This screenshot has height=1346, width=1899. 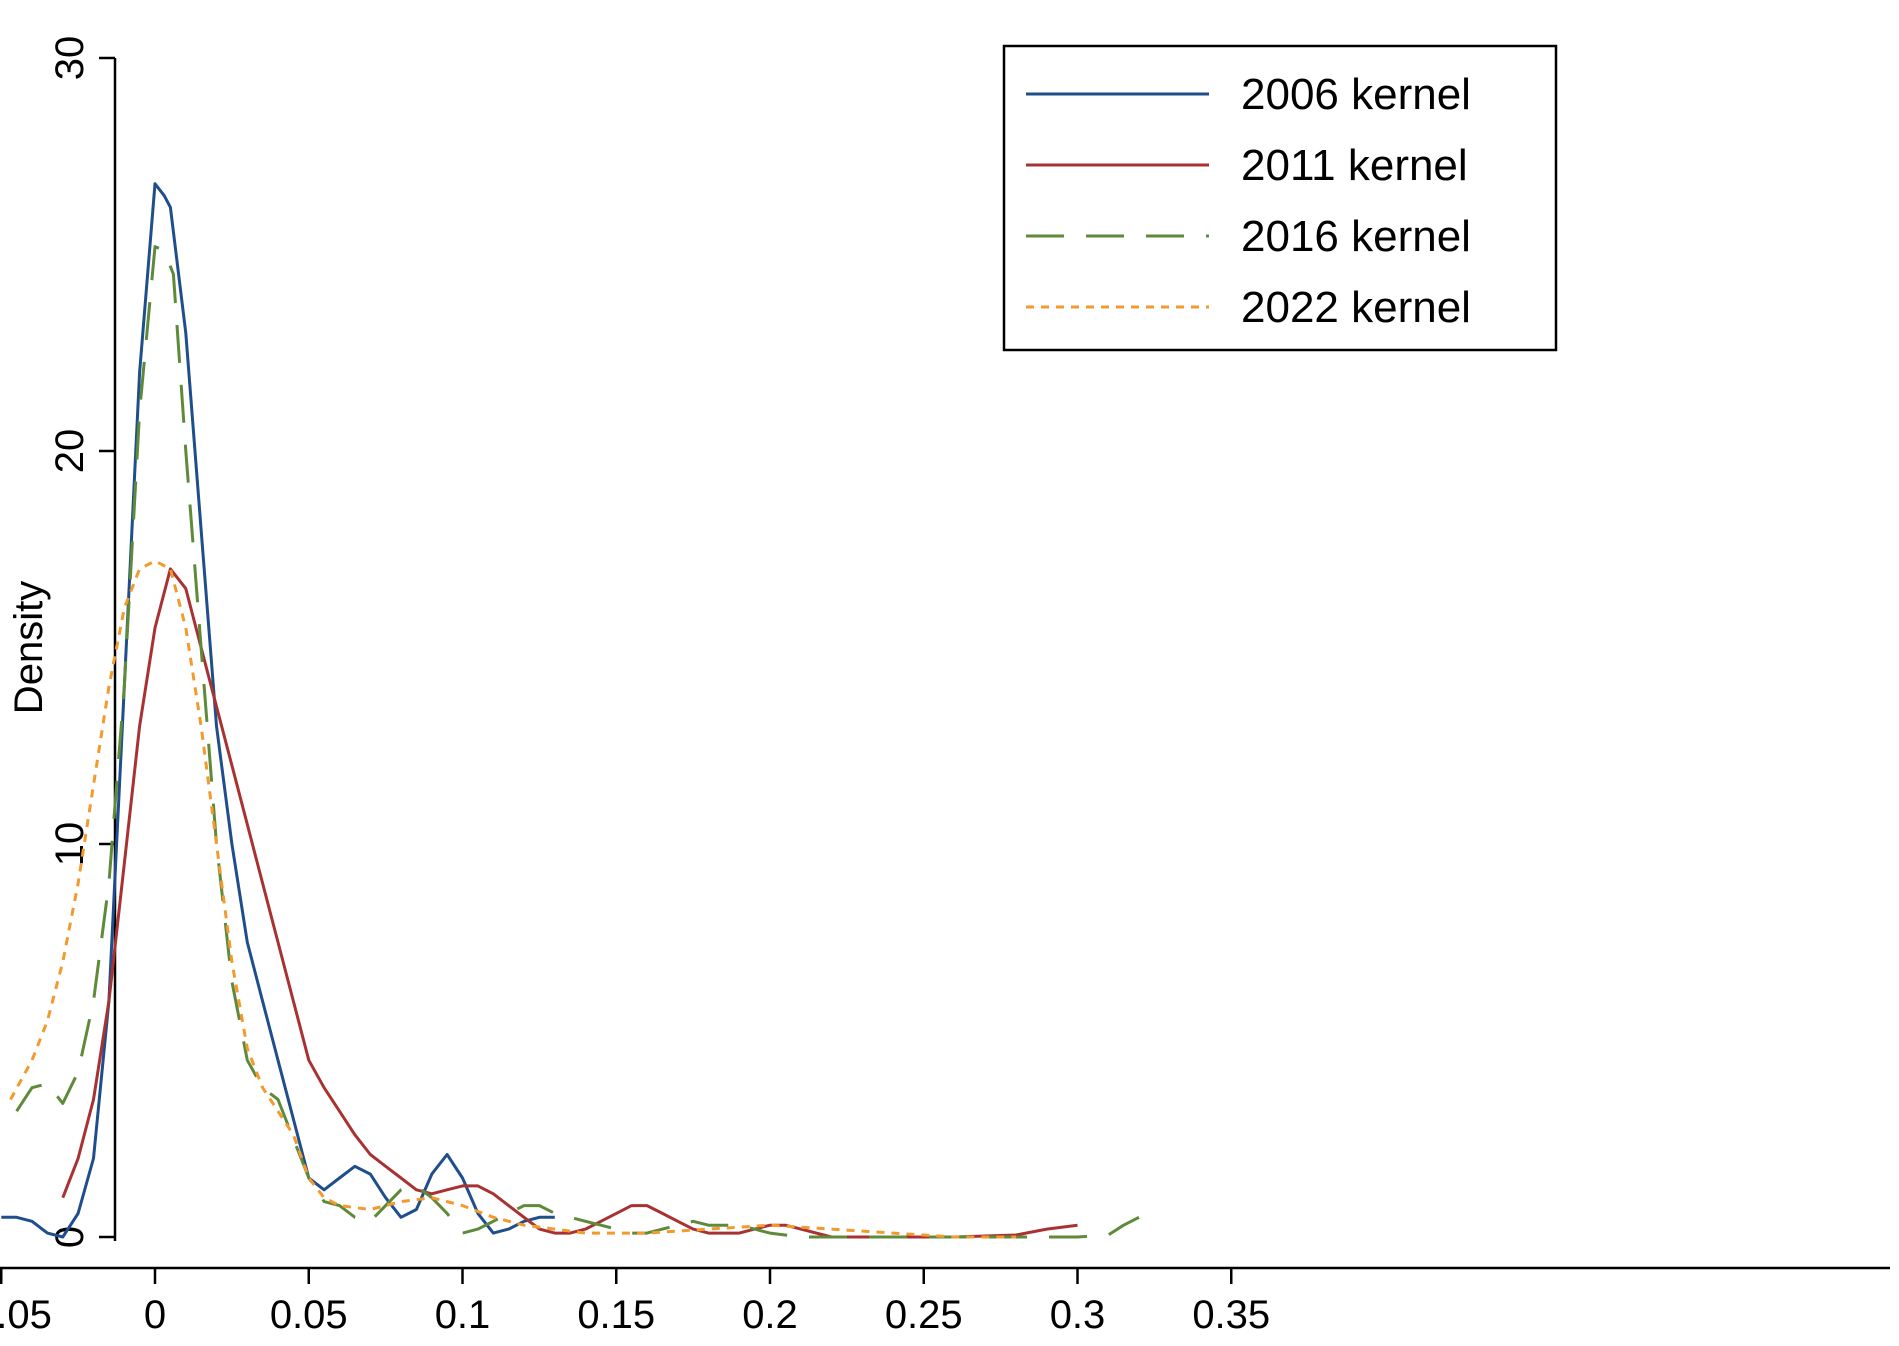 What do you see at coordinates (70, 1237) in the screenshot?
I see `y-tick-label: 0` at bounding box center [70, 1237].